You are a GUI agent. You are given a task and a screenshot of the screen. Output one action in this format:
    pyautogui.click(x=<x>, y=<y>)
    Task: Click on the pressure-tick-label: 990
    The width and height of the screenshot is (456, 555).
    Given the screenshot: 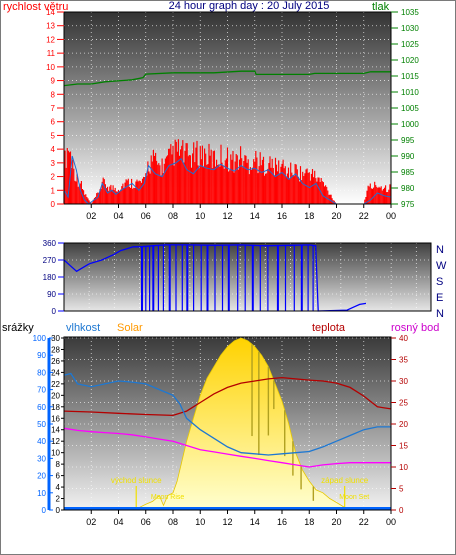 What is the action you would take?
    pyautogui.click(x=408, y=156)
    